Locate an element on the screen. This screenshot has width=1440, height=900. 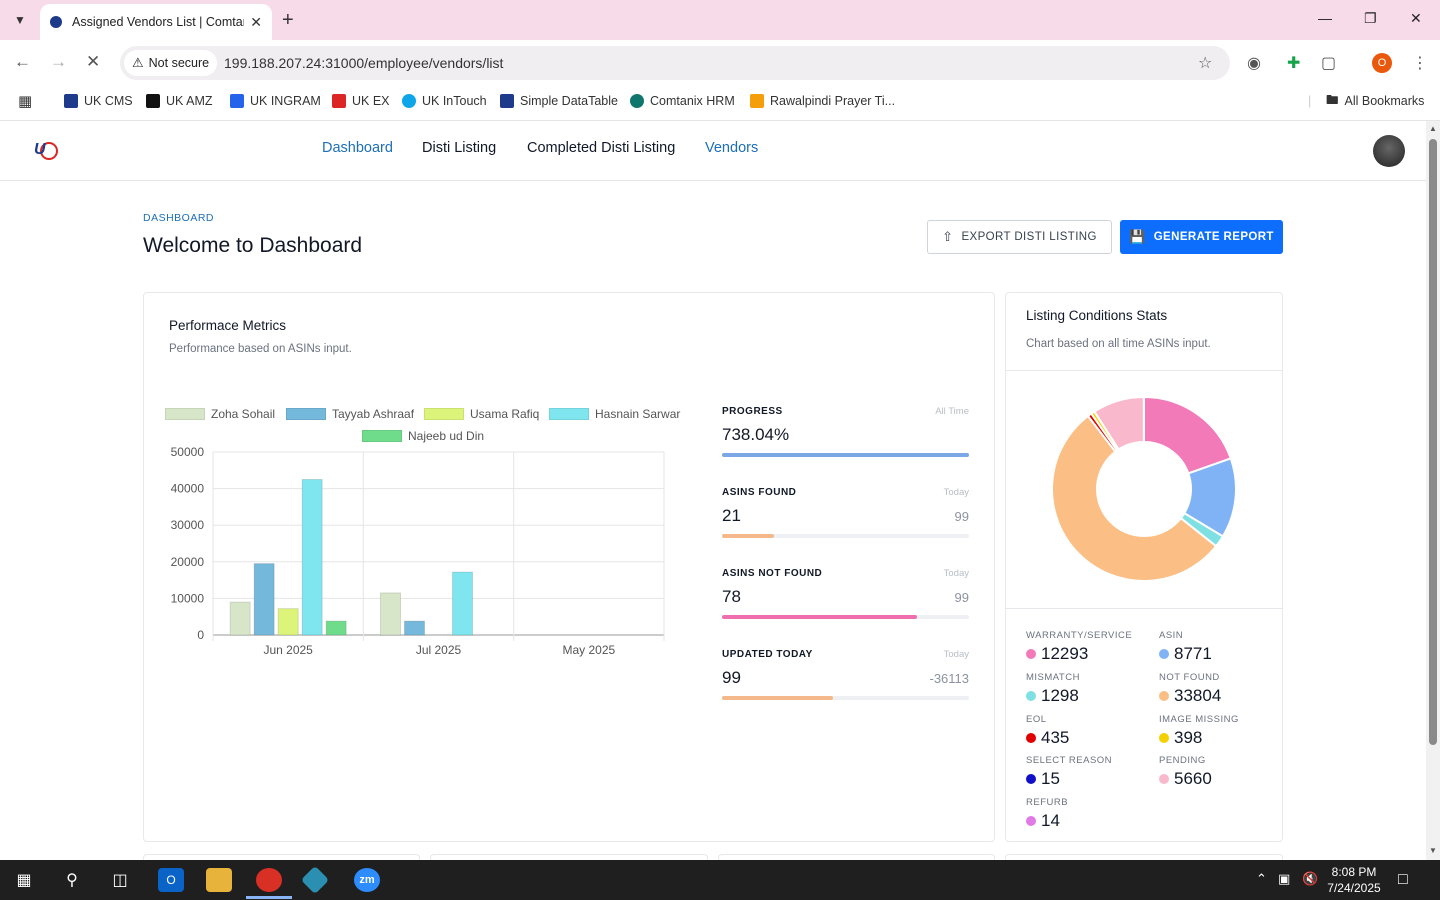
stat-asin: ASIN 8771 is located at coordinates (1185, 646).